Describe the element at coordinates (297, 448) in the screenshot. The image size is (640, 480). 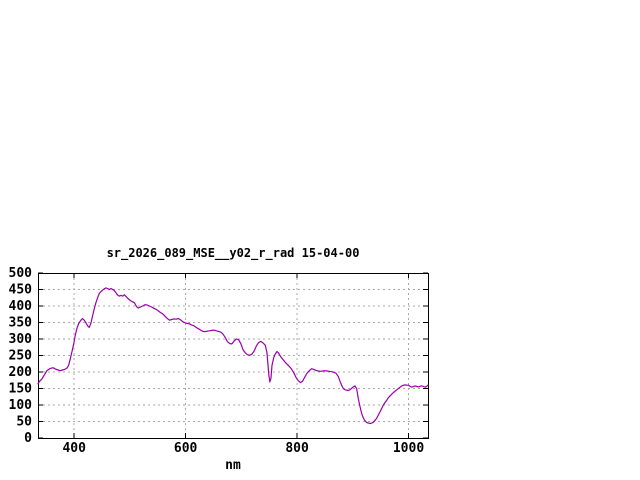
I see `x-tick-label: 800` at that location.